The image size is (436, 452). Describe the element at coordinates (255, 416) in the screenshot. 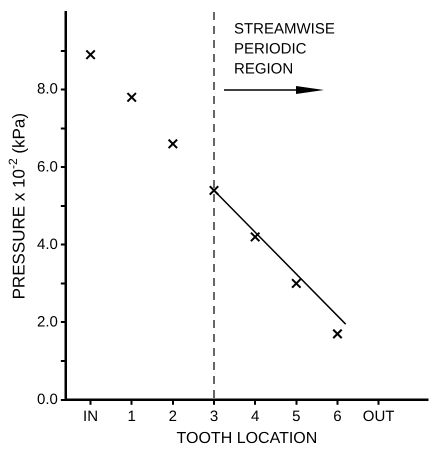

I see `x-tick-label: 4` at that location.